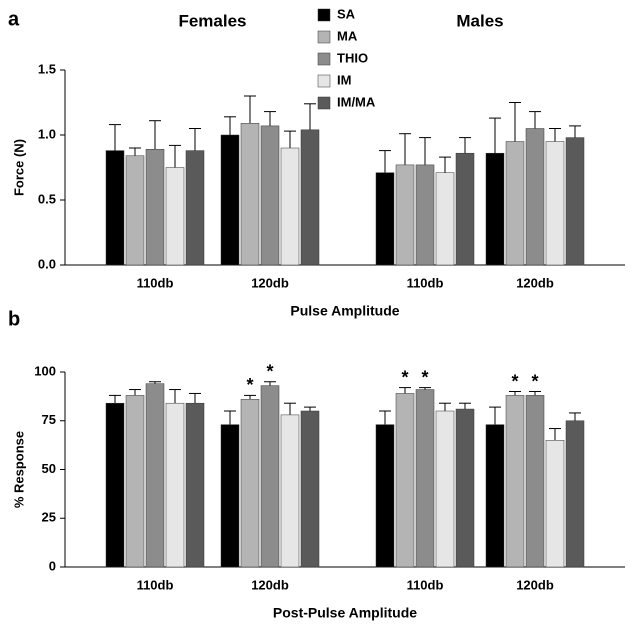 The image size is (639, 628). I want to click on y-axis-title: % Response, so click(18, 469).